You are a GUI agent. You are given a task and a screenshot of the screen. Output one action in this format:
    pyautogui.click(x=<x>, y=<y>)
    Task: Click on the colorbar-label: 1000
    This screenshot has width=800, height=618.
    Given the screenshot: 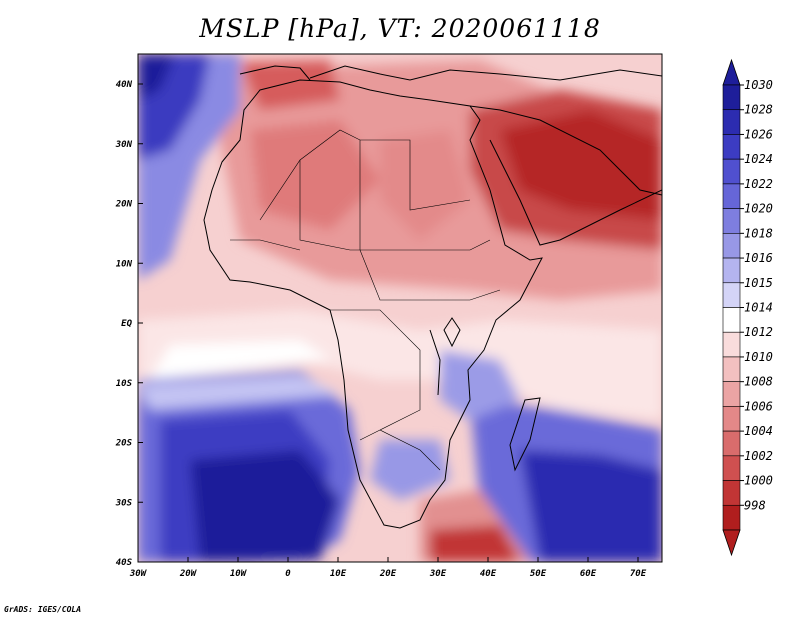 What is the action you would take?
    pyautogui.click(x=758, y=481)
    